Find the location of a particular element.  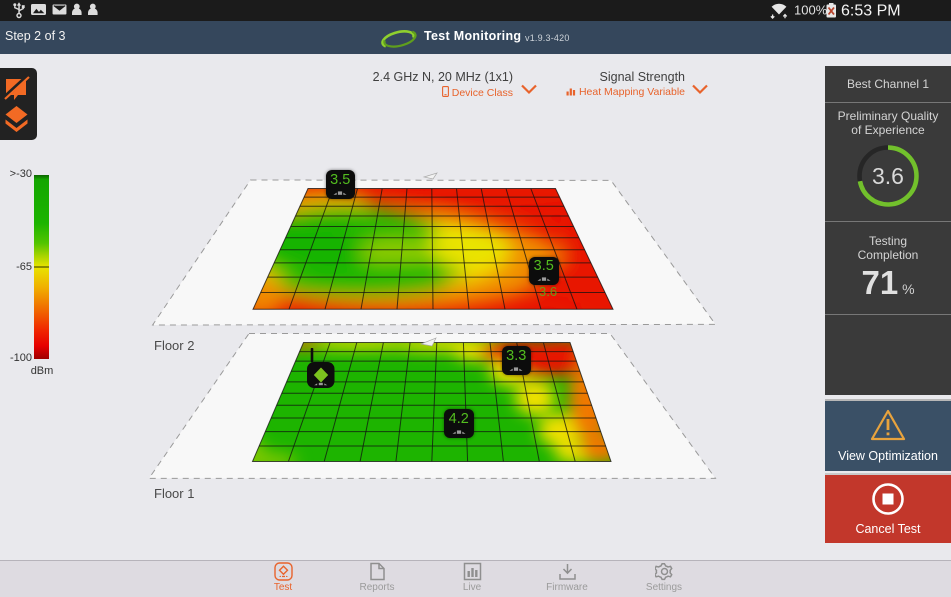

svg-text: 3.6 is located at coordinates (888, 176).